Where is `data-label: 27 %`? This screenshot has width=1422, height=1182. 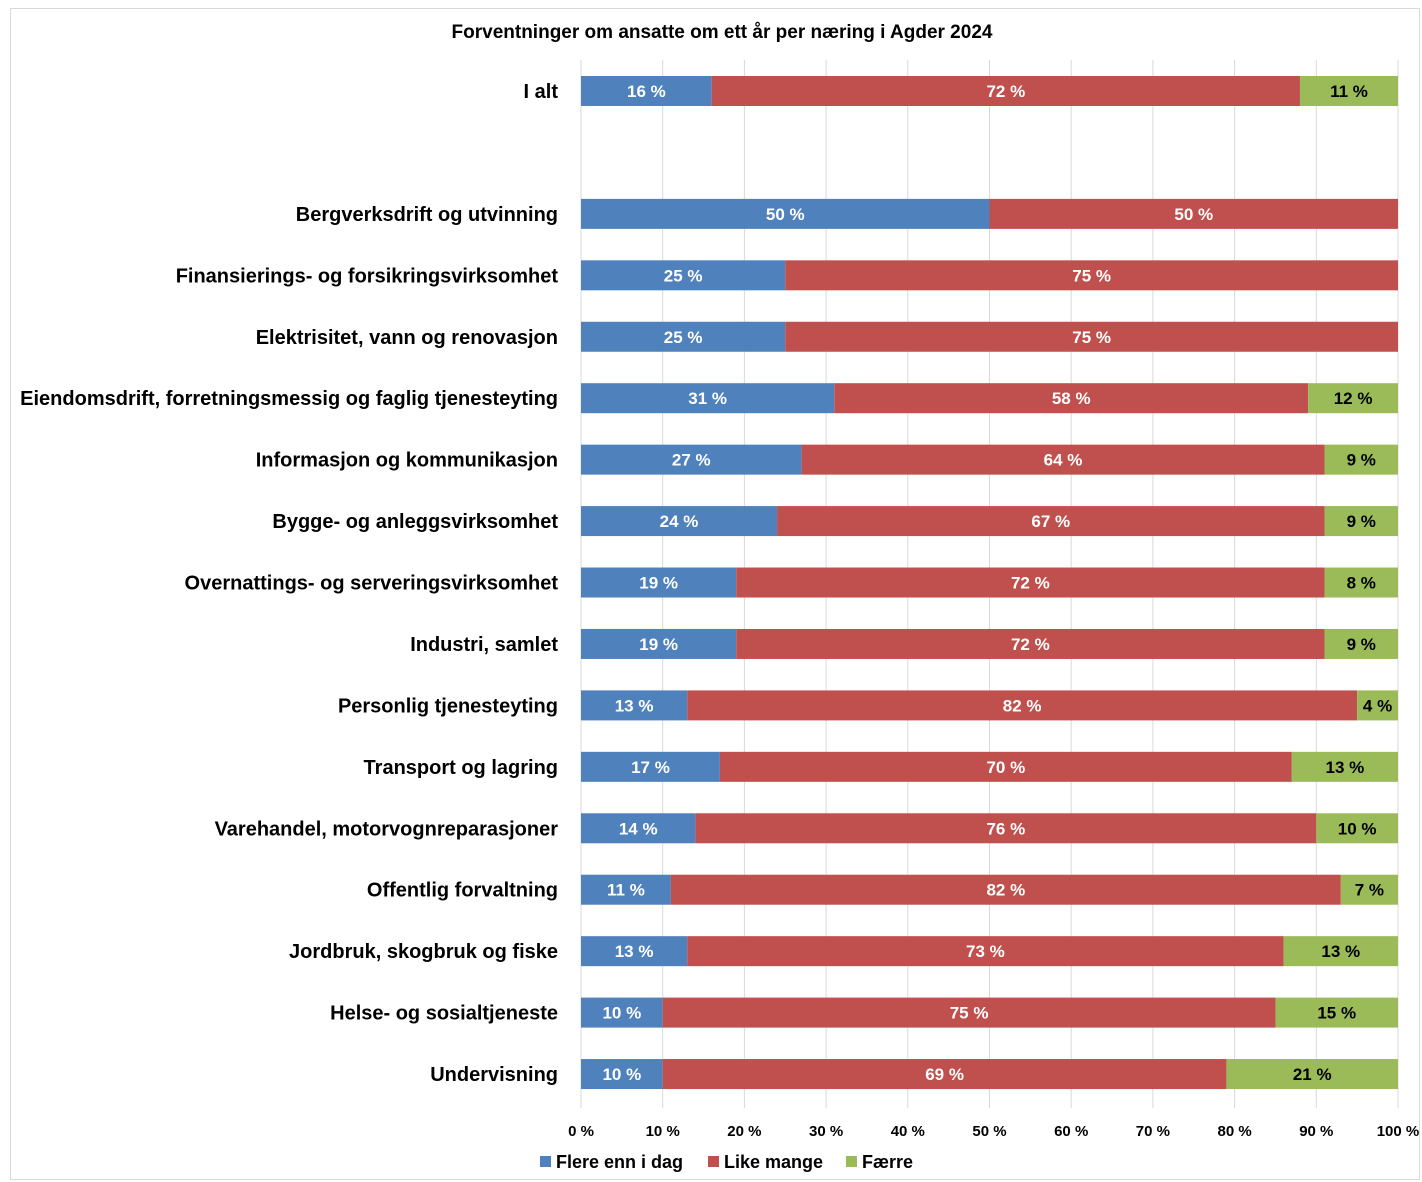 data-label: 27 % is located at coordinates (691, 460).